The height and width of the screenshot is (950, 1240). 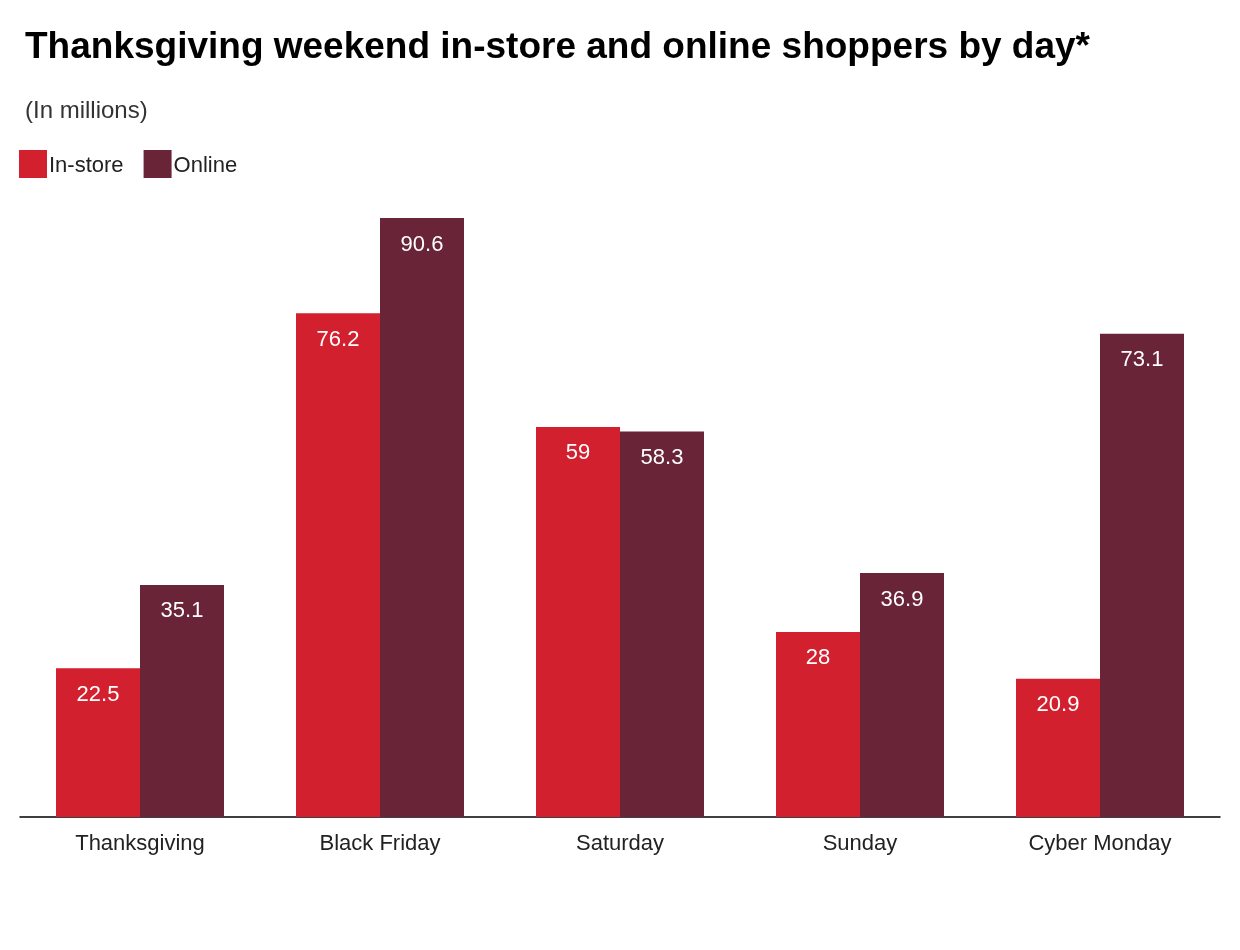 I want to click on x-tick-label: Sunday, so click(x=860, y=842).